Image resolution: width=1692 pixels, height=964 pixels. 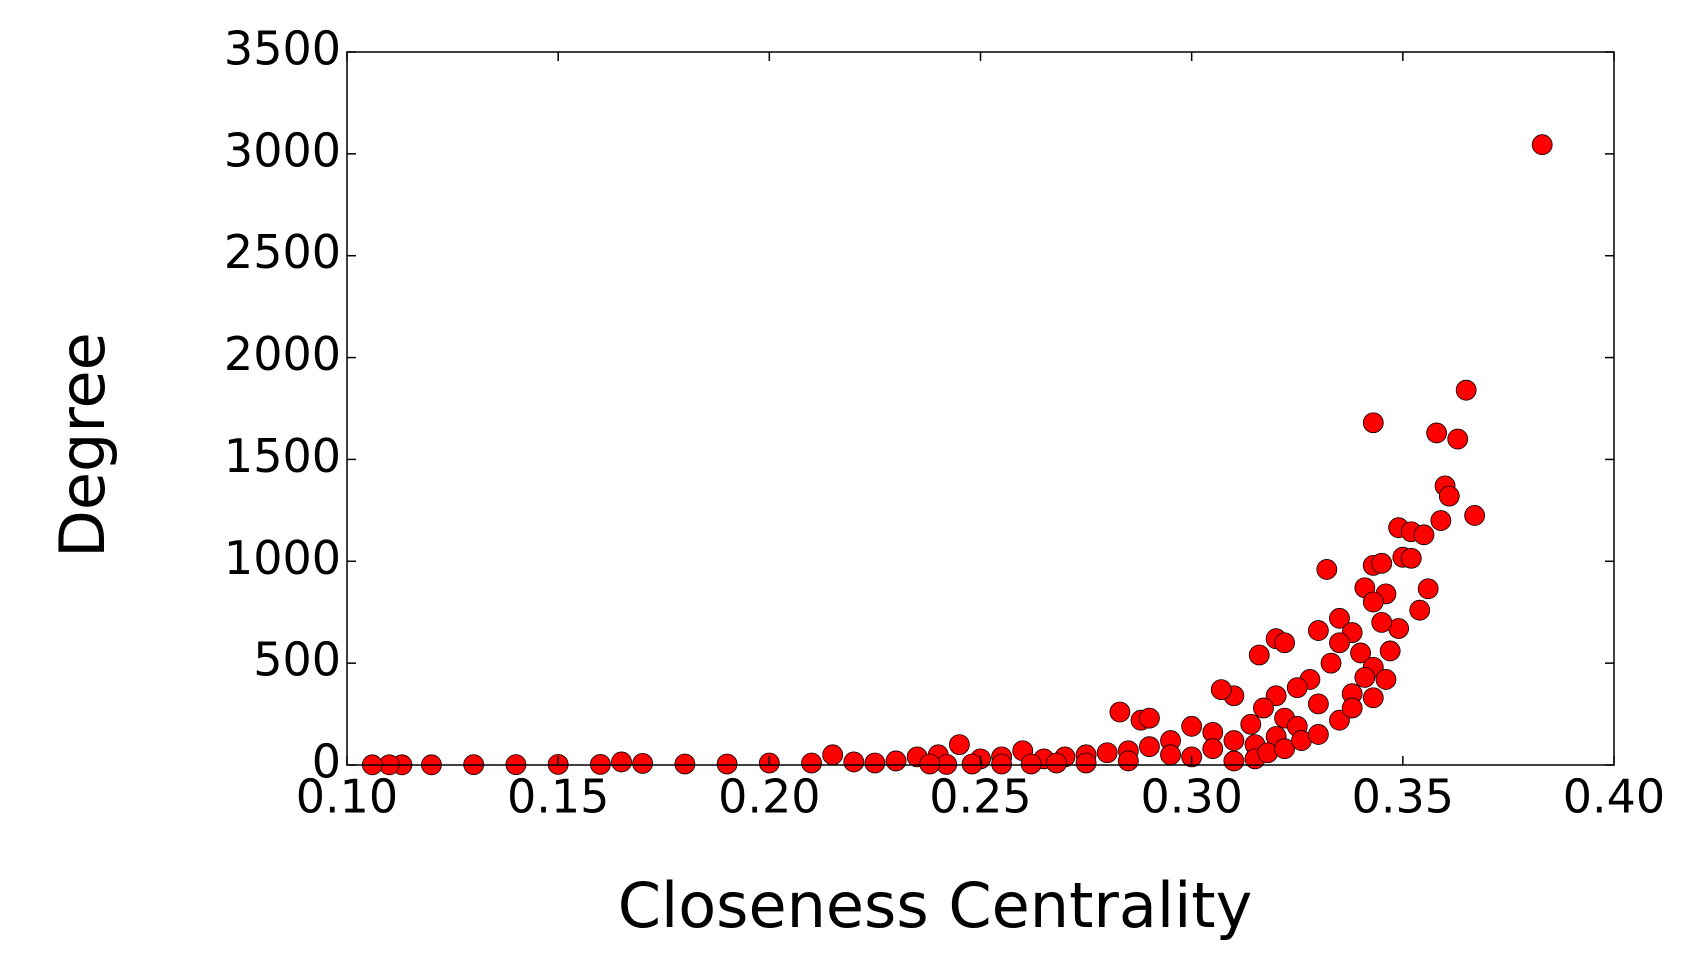 What do you see at coordinates (980, 797) in the screenshot?
I see `x-tick-label: 0.25` at bounding box center [980, 797].